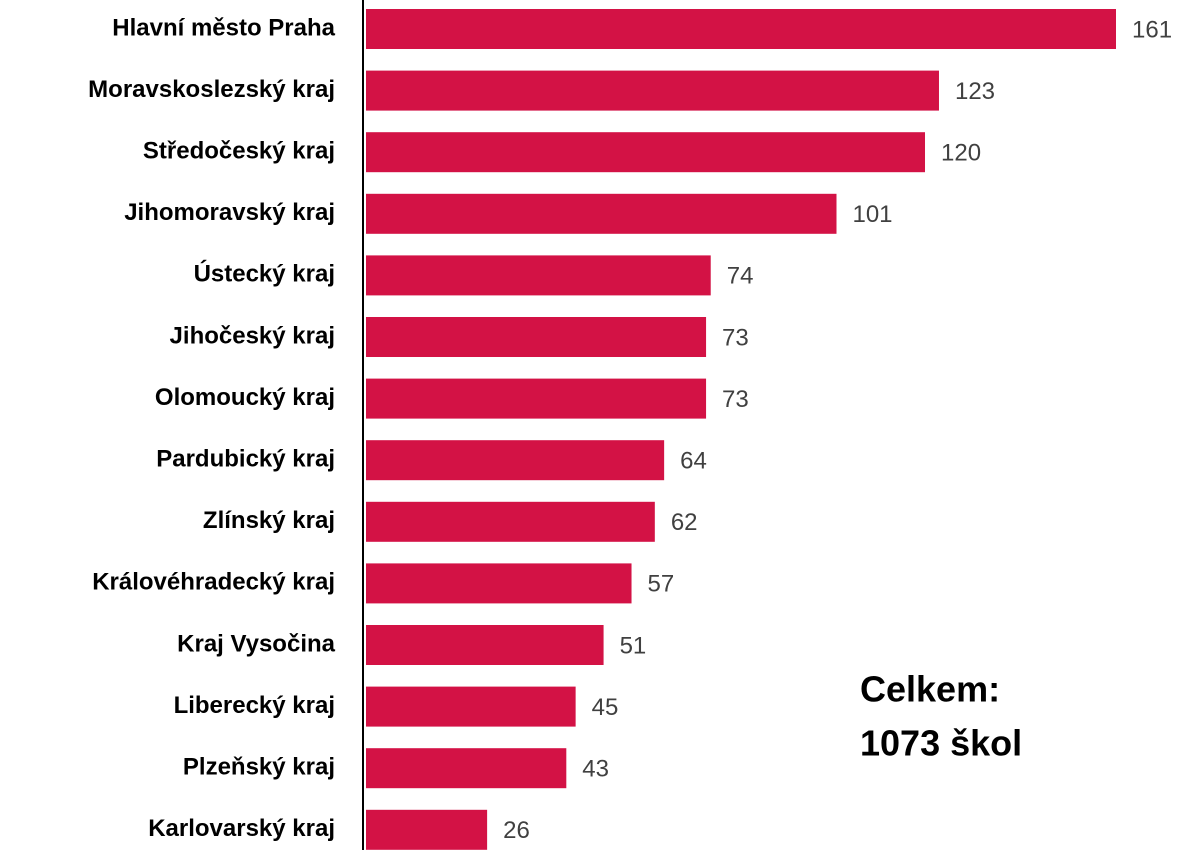 The image size is (1198, 850). I want to click on value-label: 161, so click(1152, 29).